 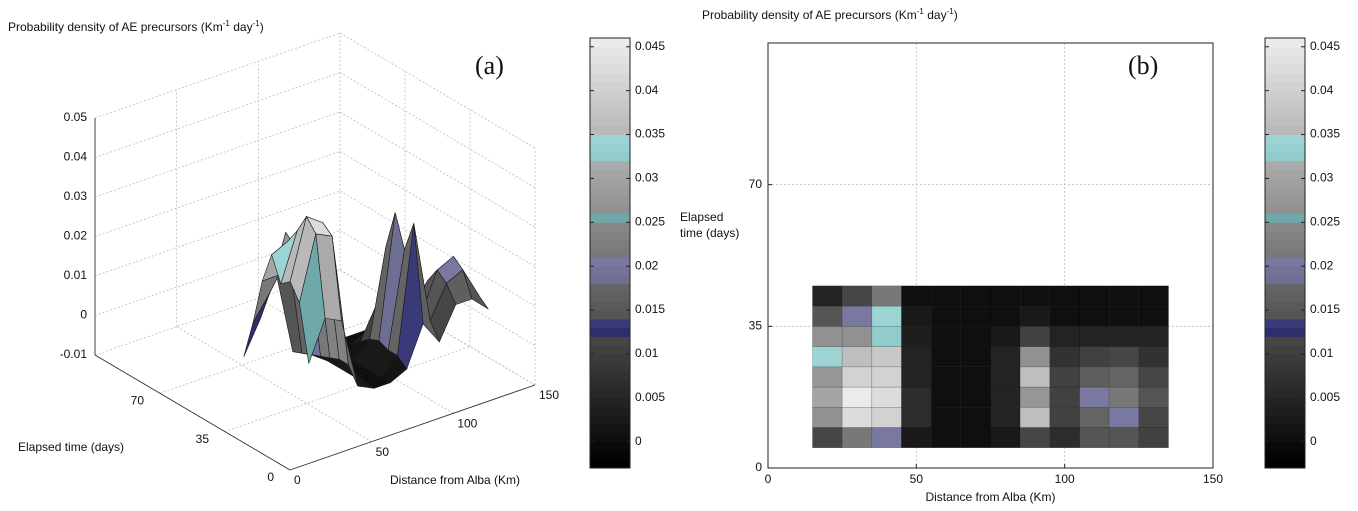 I want to click on z-tick-label: 0, so click(x=83, y=315).